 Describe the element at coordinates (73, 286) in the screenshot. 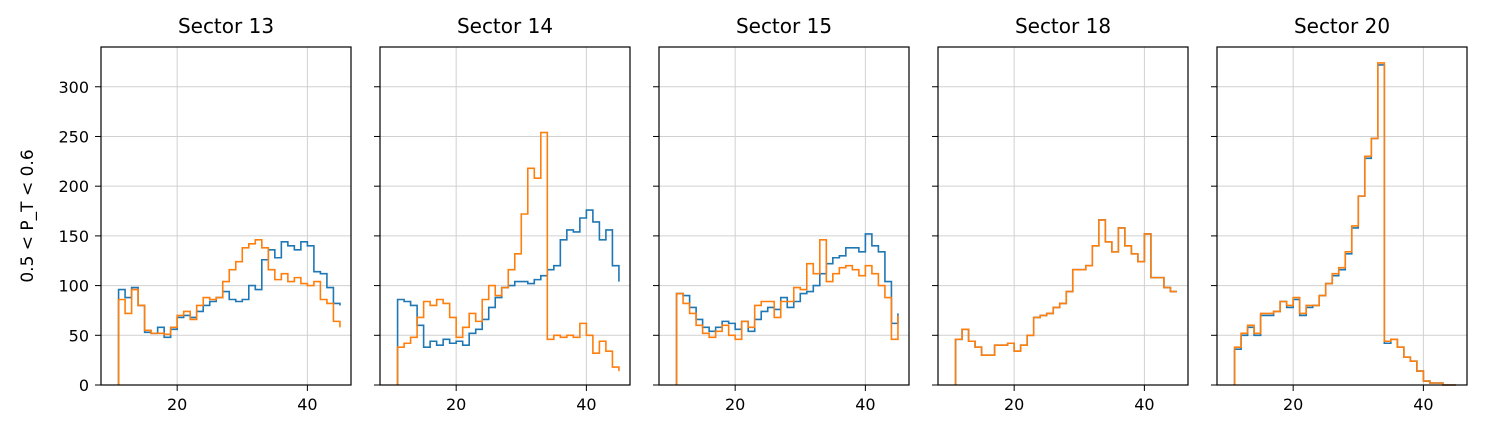

I see `y-tick-label: 100` at that location.